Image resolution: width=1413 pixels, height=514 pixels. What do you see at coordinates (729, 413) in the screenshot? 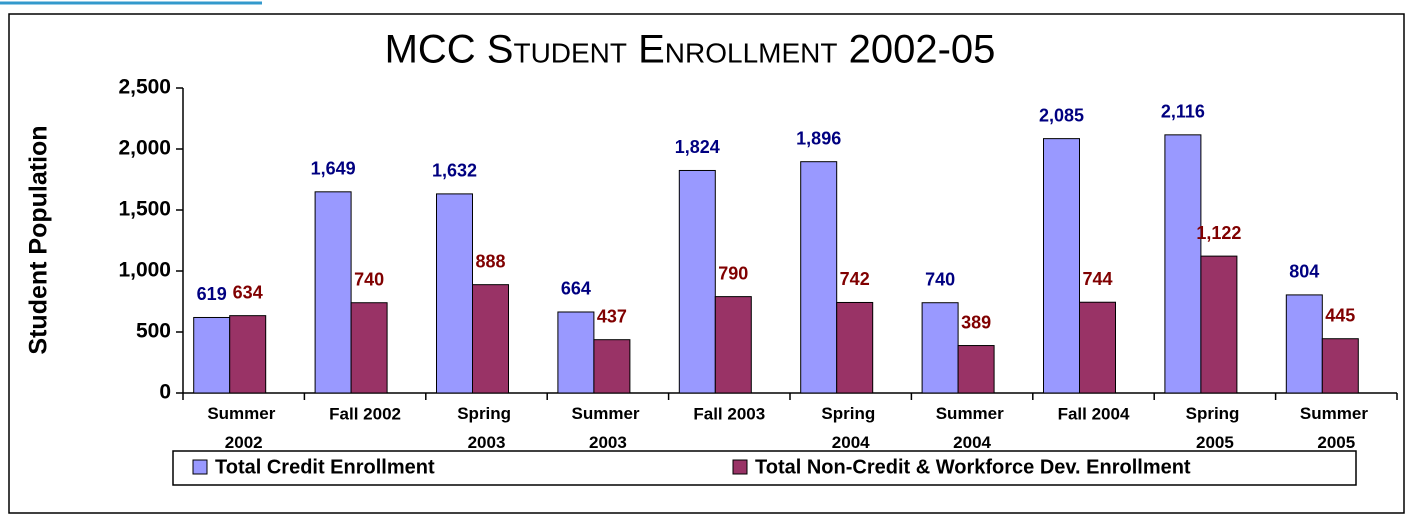
I see `x-tick-label: Fall 2003` at bounding box center [729, 413].